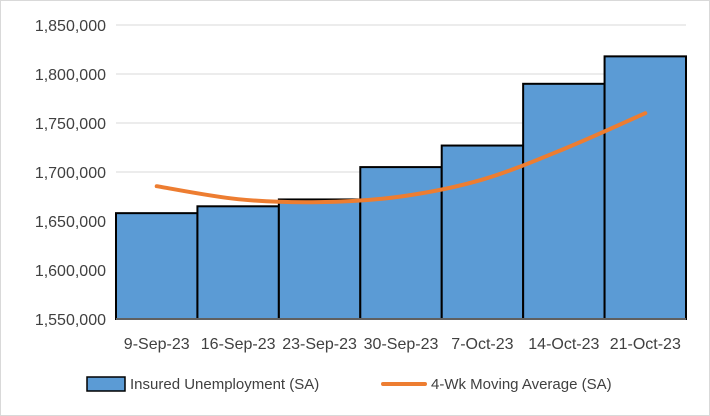 This screenshot has height=416, width=710. Describe the element at coordinates (70, 124) in the screenshot. I see `y-tick-label: 1,750,000` at that location.